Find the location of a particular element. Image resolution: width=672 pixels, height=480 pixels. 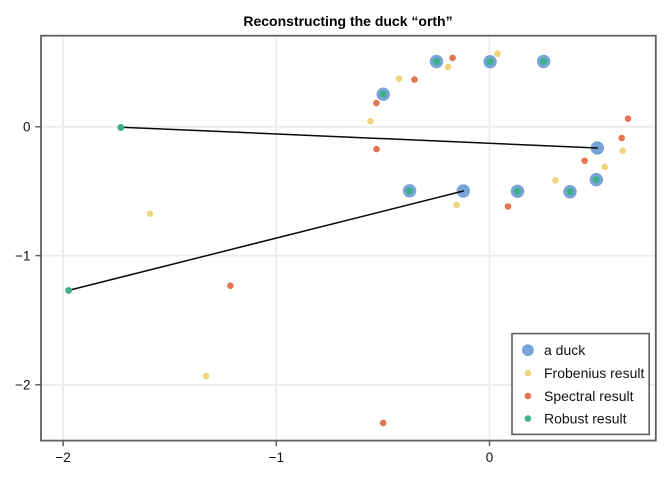

svg-text: Robust result is located at coordinates (585, 418).